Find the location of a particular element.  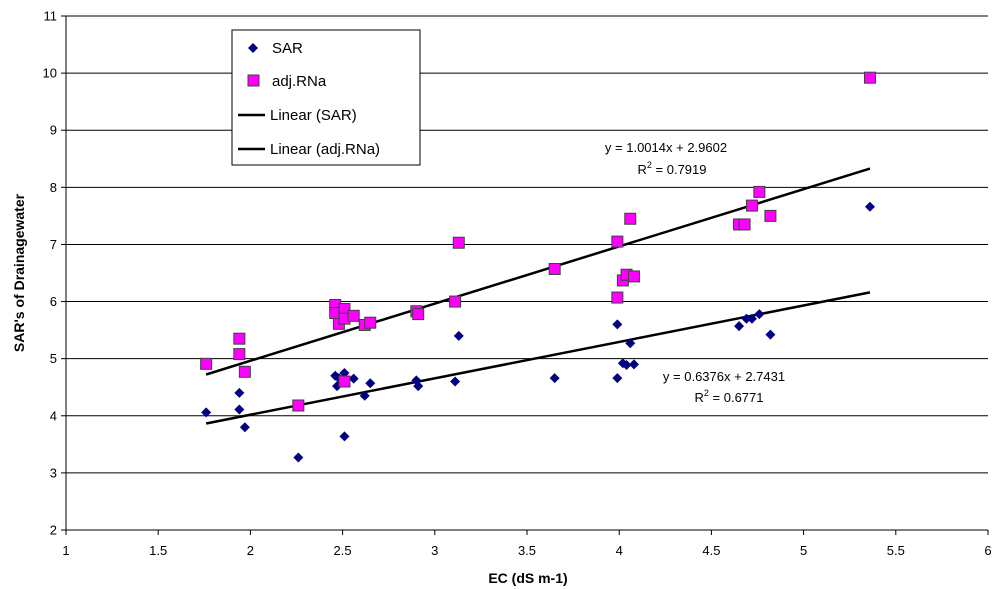

y-tick-label: 5 is located at coordinates (53, 358).